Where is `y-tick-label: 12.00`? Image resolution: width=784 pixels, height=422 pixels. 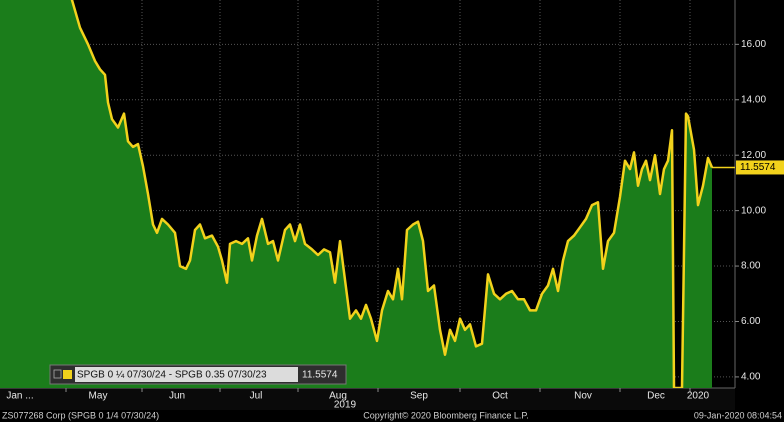 y-tick-label: 12.00 is located at coordinates (753, 155).